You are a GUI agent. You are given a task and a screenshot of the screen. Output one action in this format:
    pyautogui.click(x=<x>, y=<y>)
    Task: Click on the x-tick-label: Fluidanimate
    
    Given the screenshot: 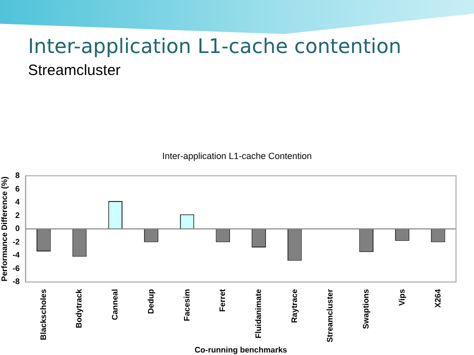 What is the action you would take?
    pyautogui.click(x=258, y=313)
    